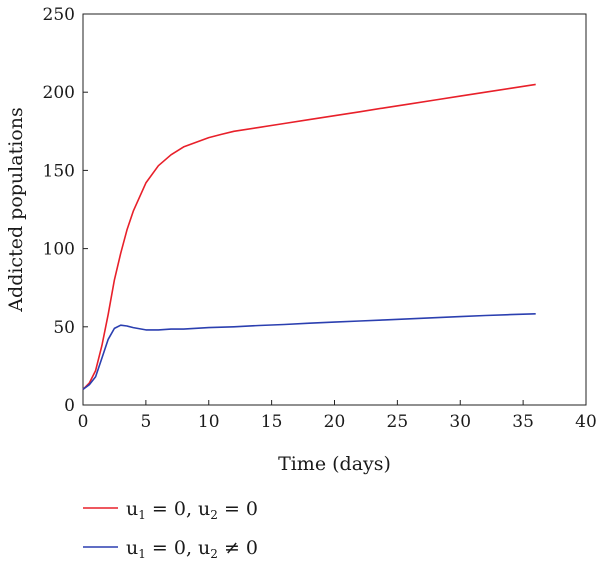 The width and height of the screenshot is (600, 566). I want to click on y-tick-label: 250, so click(59, 15).